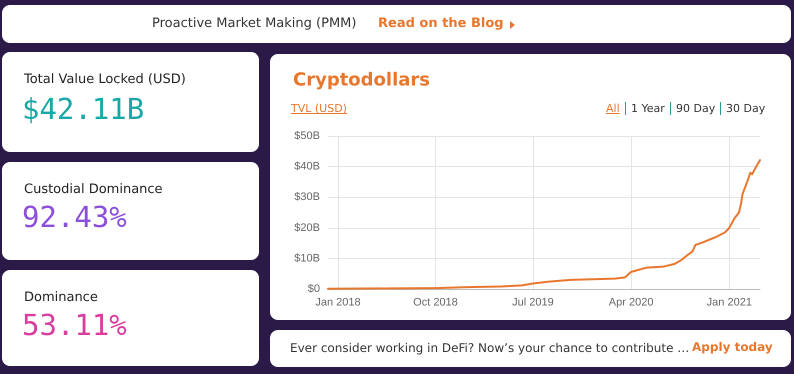 This screenshot has width=794, height=374. I want to click on text: Apply today, so click(732, 347).